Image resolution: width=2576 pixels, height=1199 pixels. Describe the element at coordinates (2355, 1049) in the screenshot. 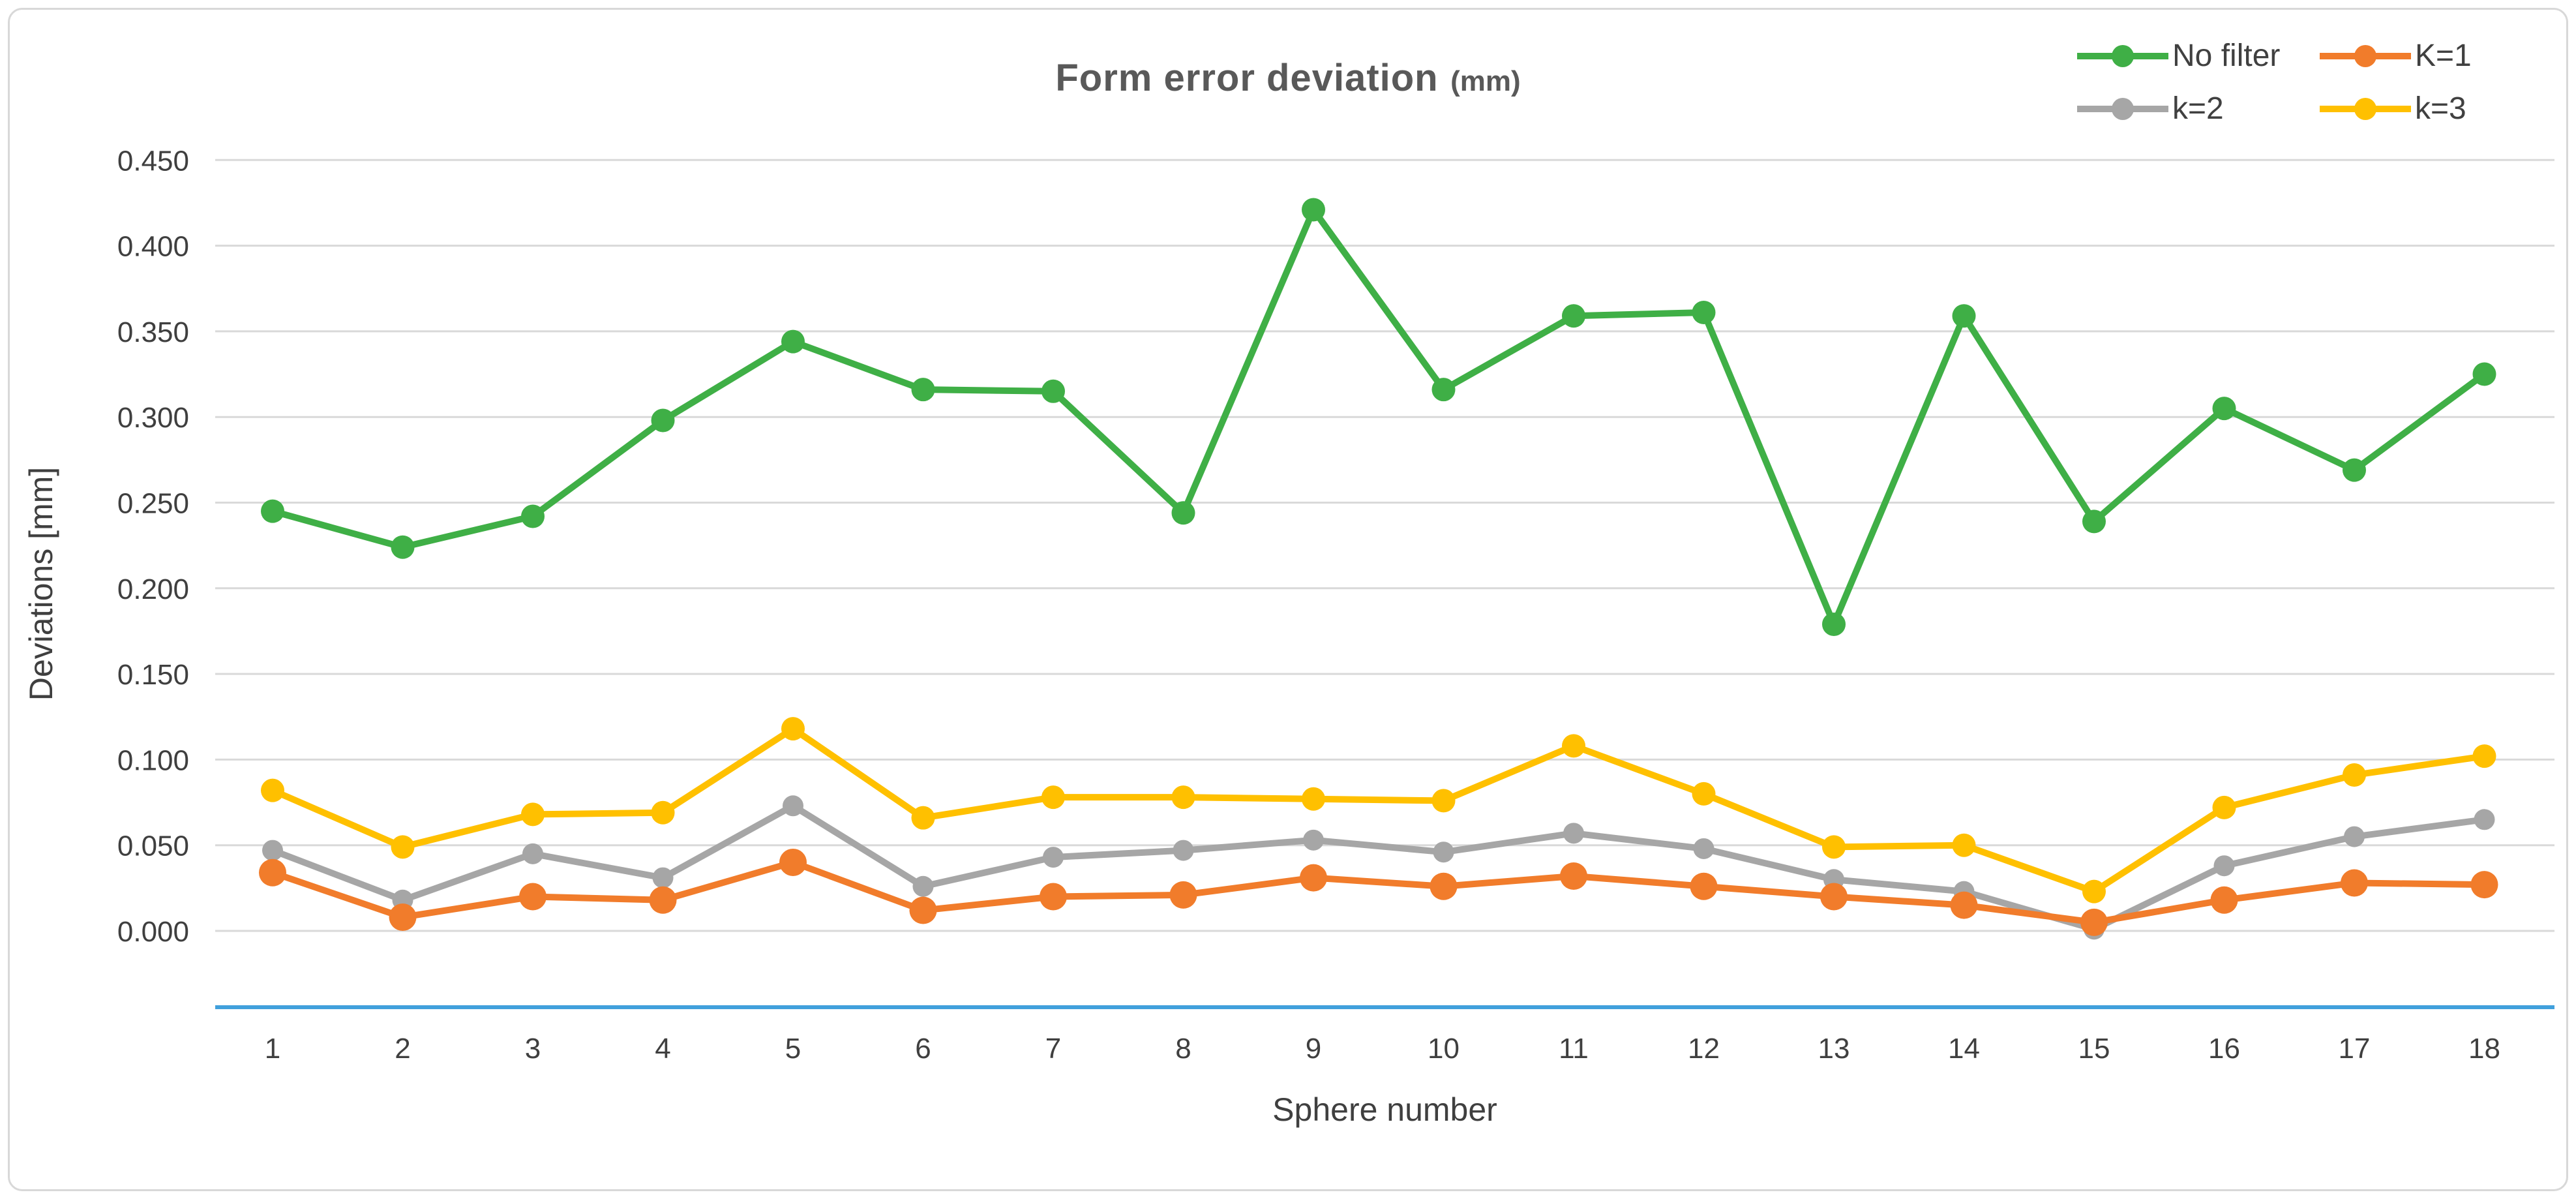

I see `x-tick-label: 17` at that location.